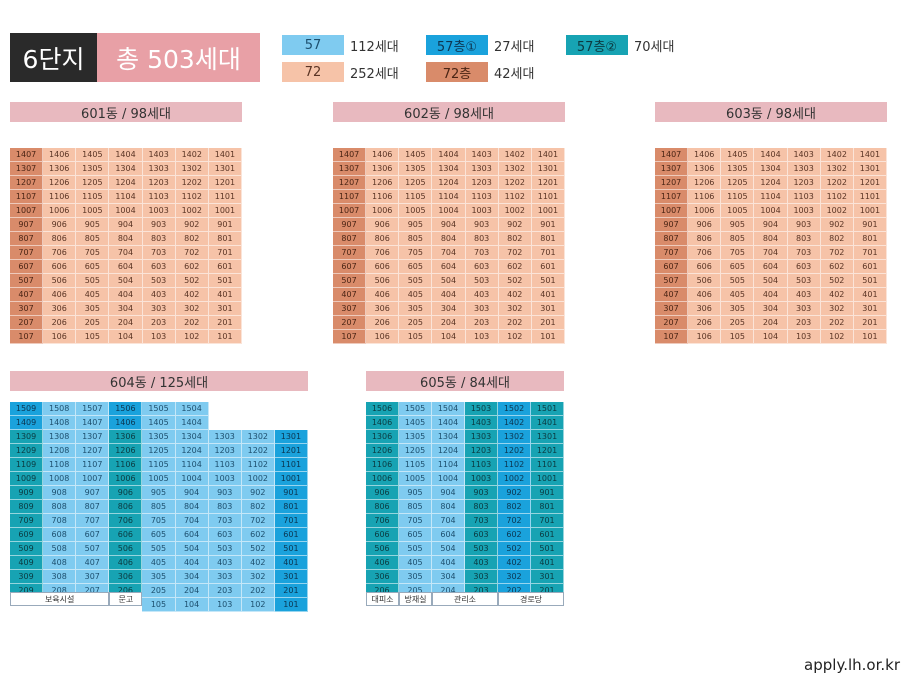  What do you see at coordinates (27, 451) in the screenshot?
I see `unit-cell: 1209` at bounding box center [27, 451].